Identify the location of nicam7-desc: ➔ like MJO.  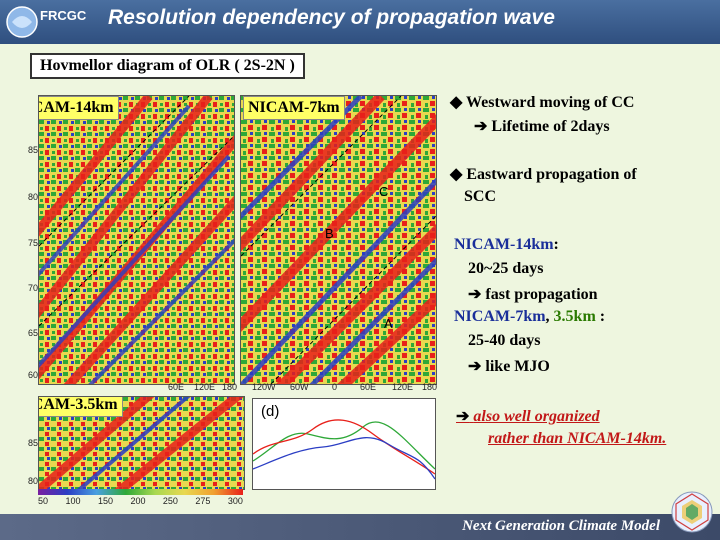
(509, 366).